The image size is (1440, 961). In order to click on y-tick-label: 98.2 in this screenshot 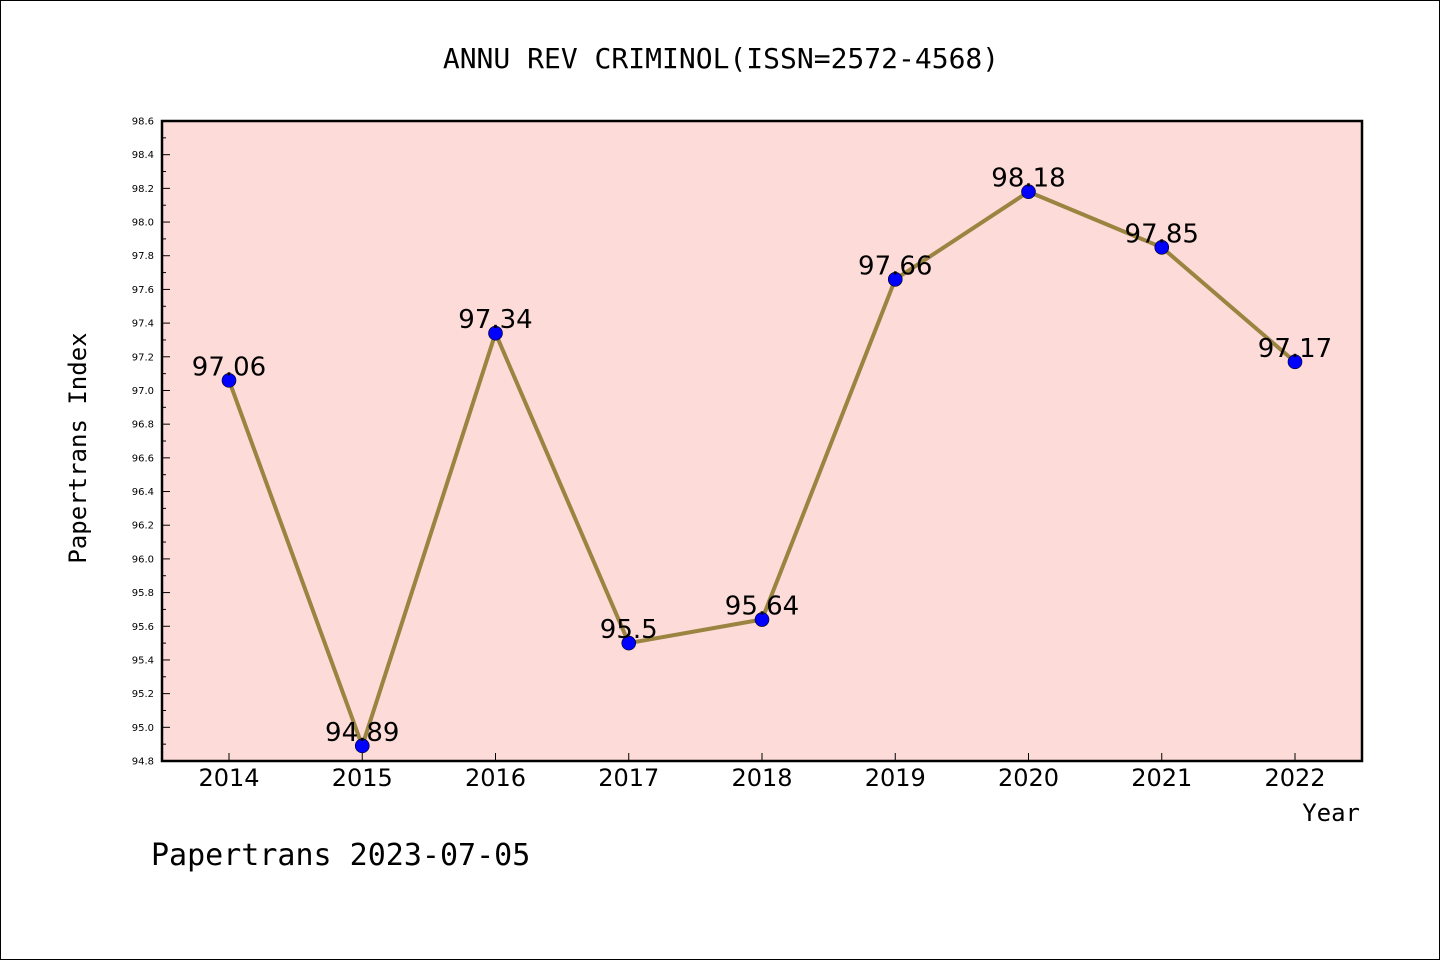, I will do `click(143, 189)`.